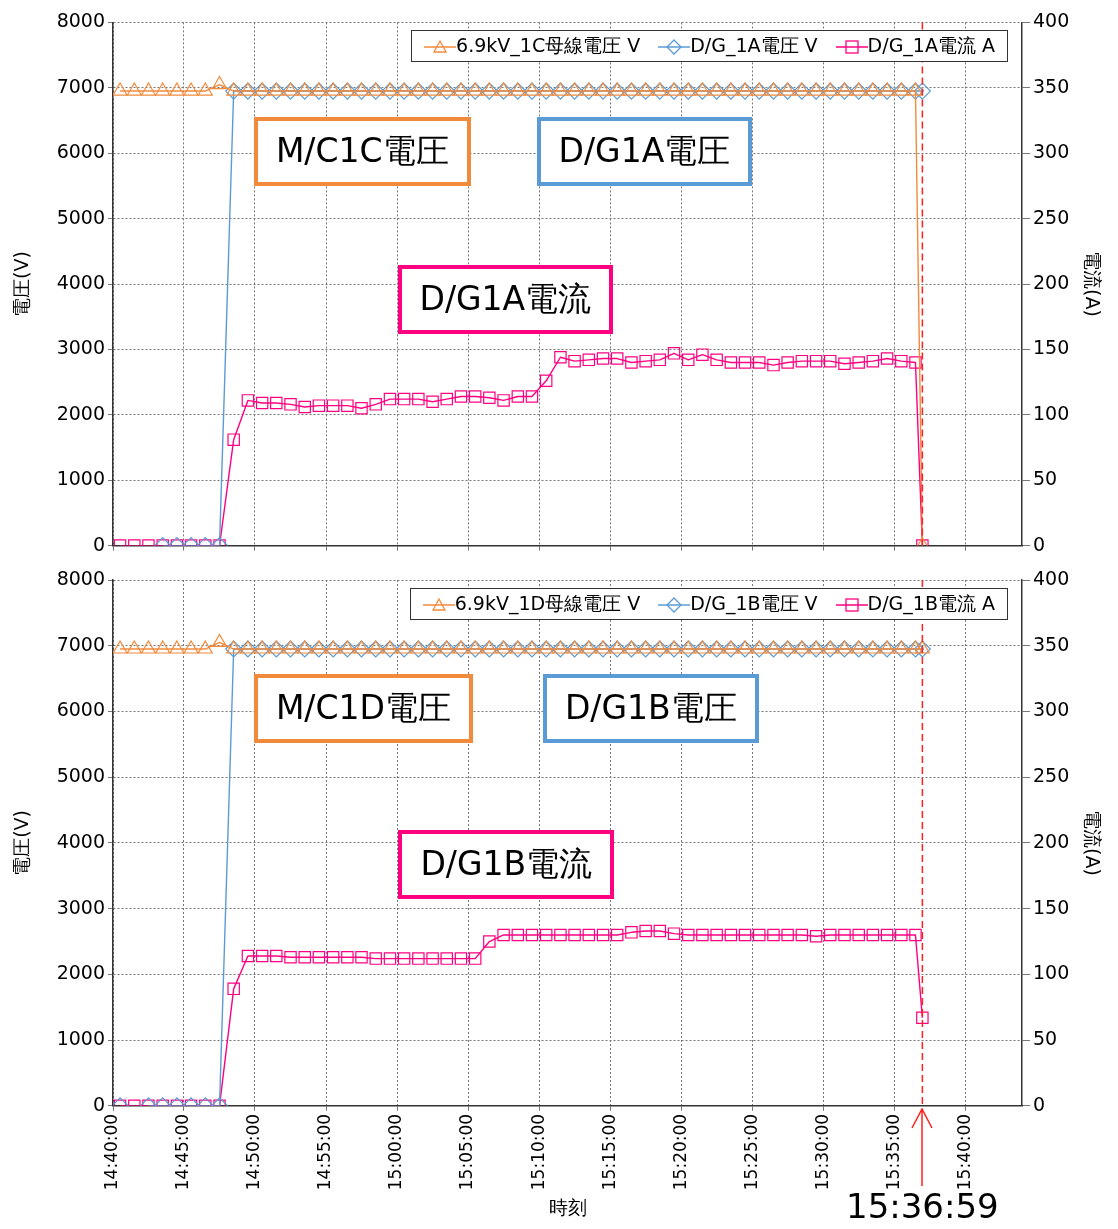  I want to click on x-tick-label: 15:15:00, so click(608, 1152).